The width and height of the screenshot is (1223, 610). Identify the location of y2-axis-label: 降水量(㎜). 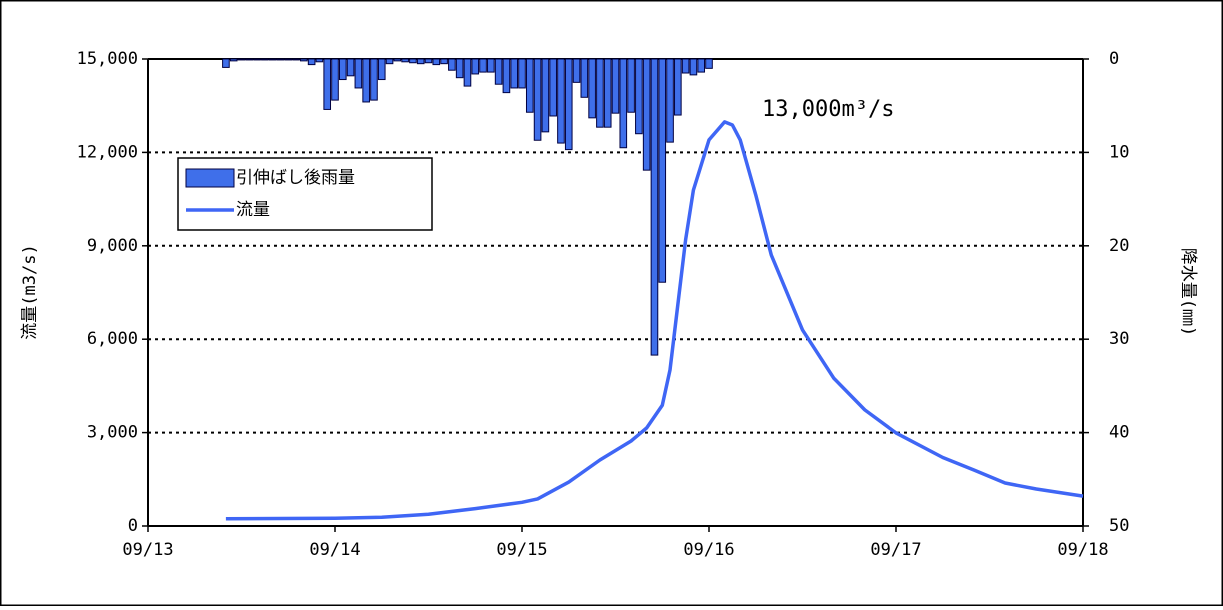
(1188, 292).